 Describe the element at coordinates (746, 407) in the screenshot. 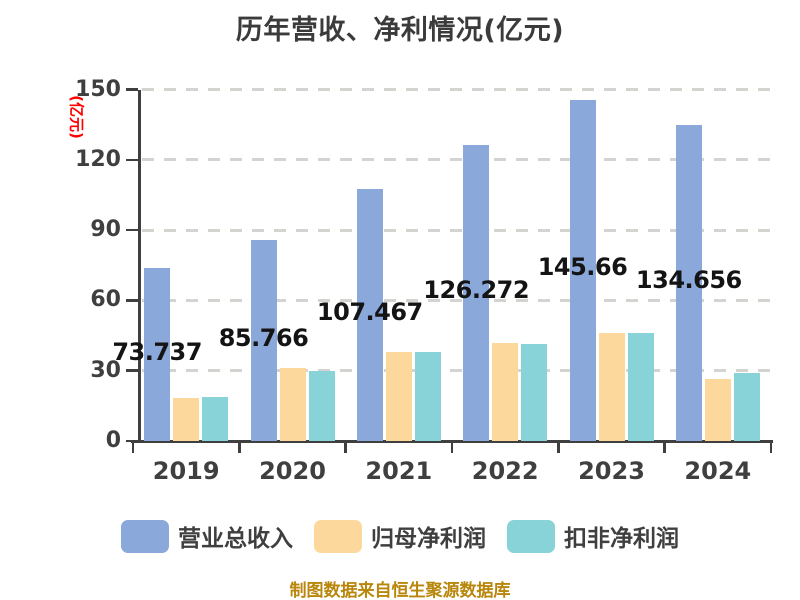

I see `bar-deducted-net-profit-2024` at that location.